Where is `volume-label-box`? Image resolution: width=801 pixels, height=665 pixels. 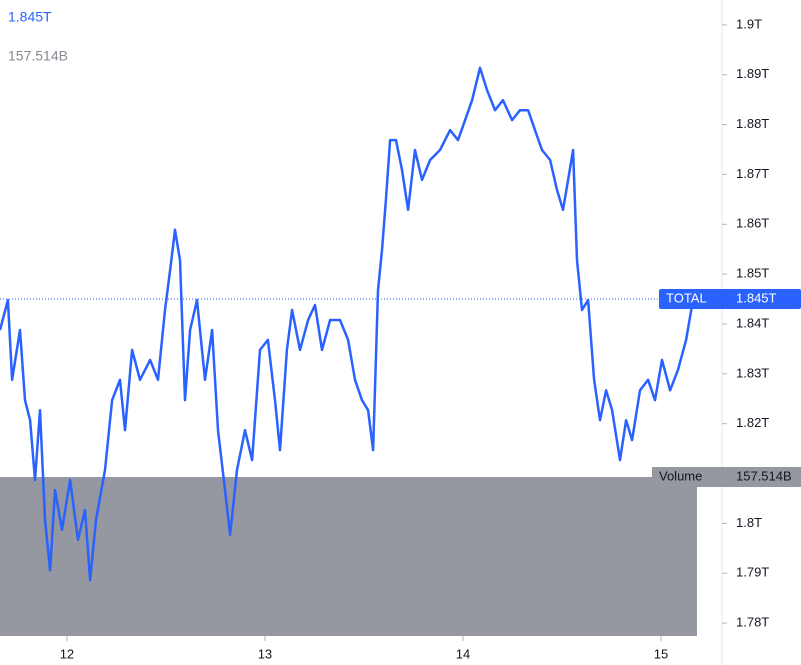
volume-label-box is located at coordinates (726, 477).